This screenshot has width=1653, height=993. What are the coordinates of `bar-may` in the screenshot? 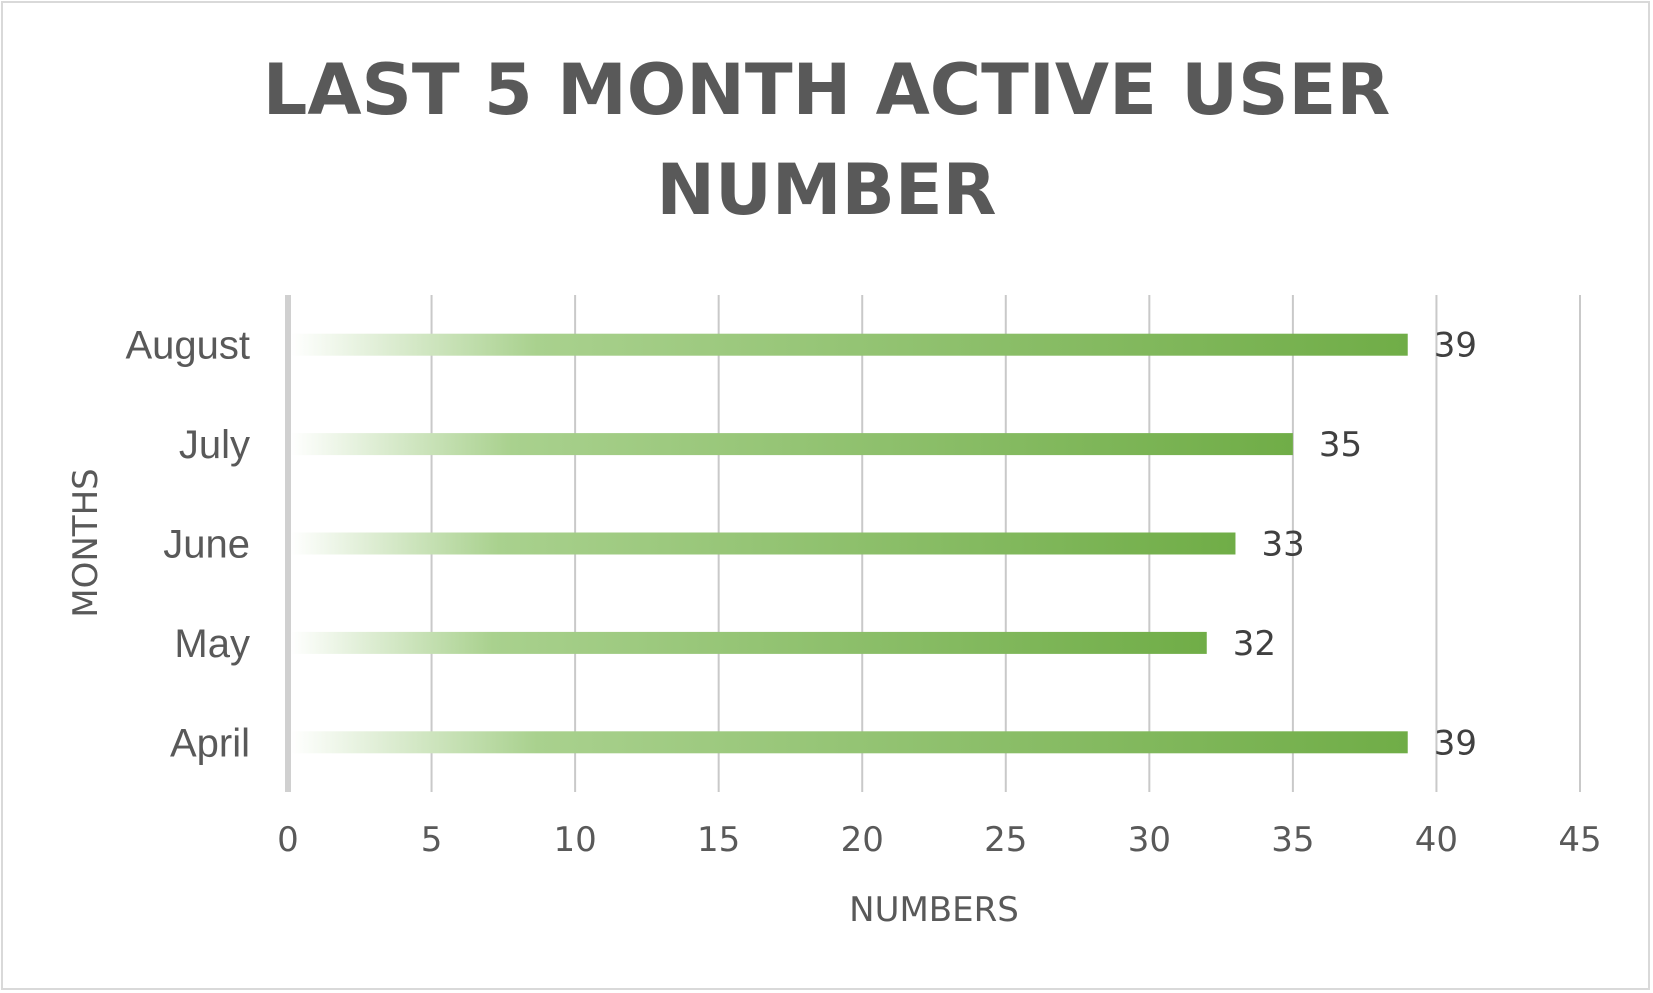 It's located at (749, 642).